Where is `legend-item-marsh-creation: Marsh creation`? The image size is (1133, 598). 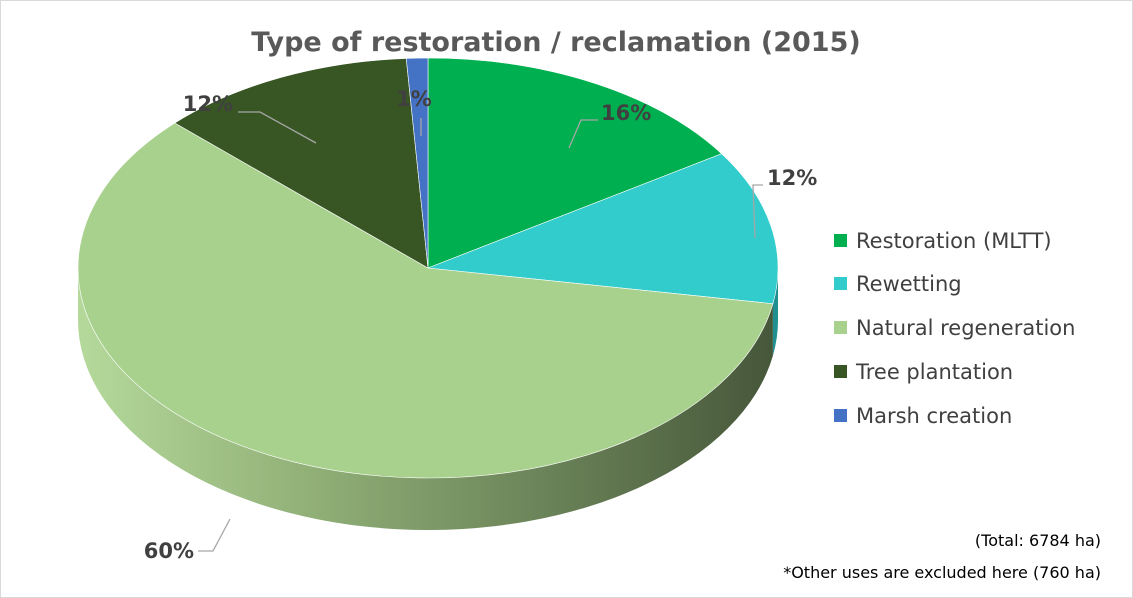 legend-item-marsh-creation: Marsh creation is located at coordinates (923, 416).